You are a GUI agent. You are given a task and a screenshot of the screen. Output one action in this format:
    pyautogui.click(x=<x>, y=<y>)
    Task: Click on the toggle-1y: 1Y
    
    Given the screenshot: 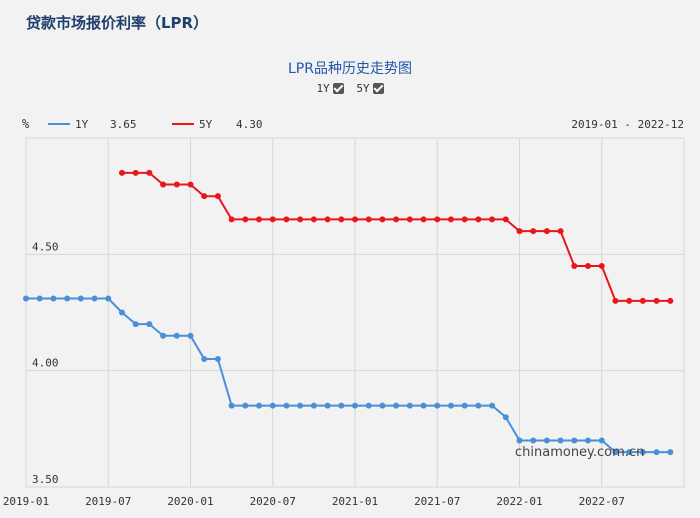 What is the action you would take?
    pyautogui.click(x=330, y=88)
    